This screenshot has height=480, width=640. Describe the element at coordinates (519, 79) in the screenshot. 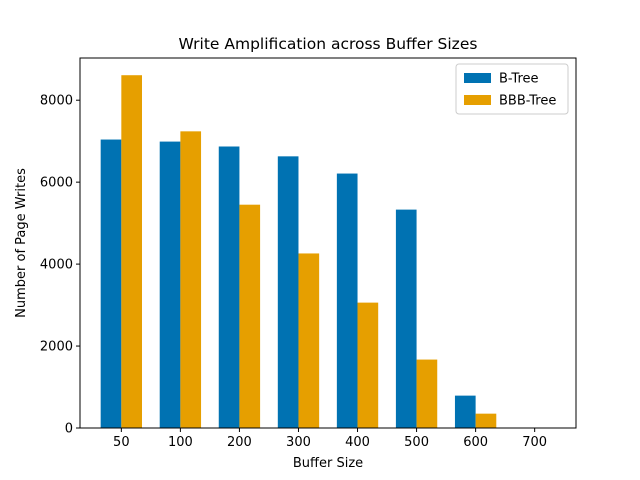

I see `legend-label: B-Tree` at that location.